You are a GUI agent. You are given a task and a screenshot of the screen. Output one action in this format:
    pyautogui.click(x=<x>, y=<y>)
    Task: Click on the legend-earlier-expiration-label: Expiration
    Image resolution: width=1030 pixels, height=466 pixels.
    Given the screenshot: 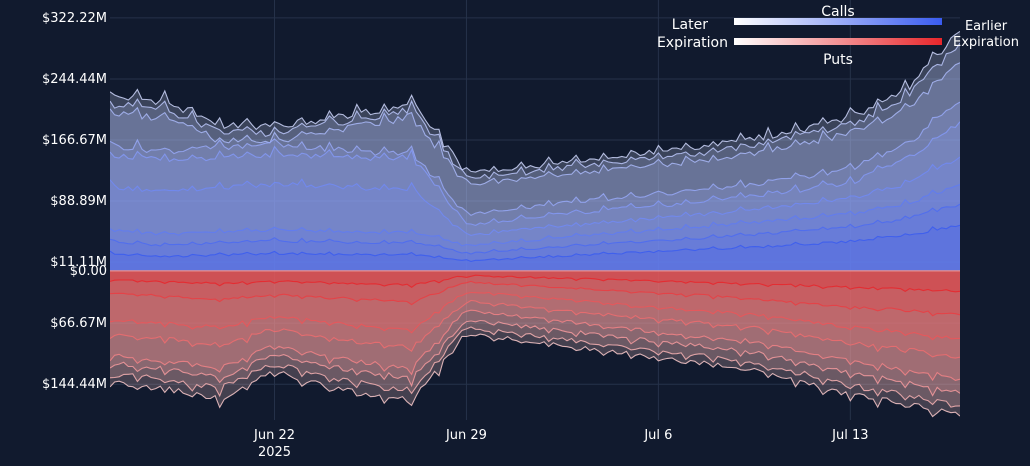 What is the action you would take?
    pyautogui.click(x=986, y=42)
    